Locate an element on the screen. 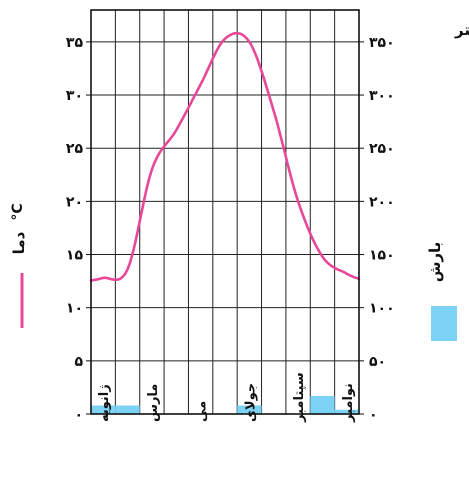  month-label: مارس is located at coordinates (153, 403).